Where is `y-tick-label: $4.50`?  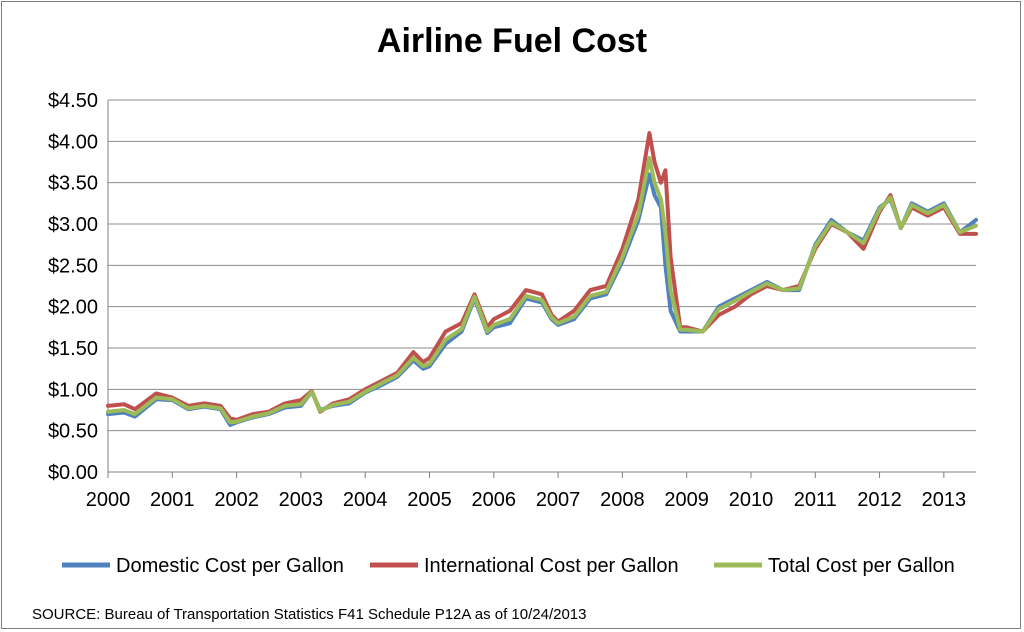 y-tick-label: $4.50 is located at coordinates (73, 101).